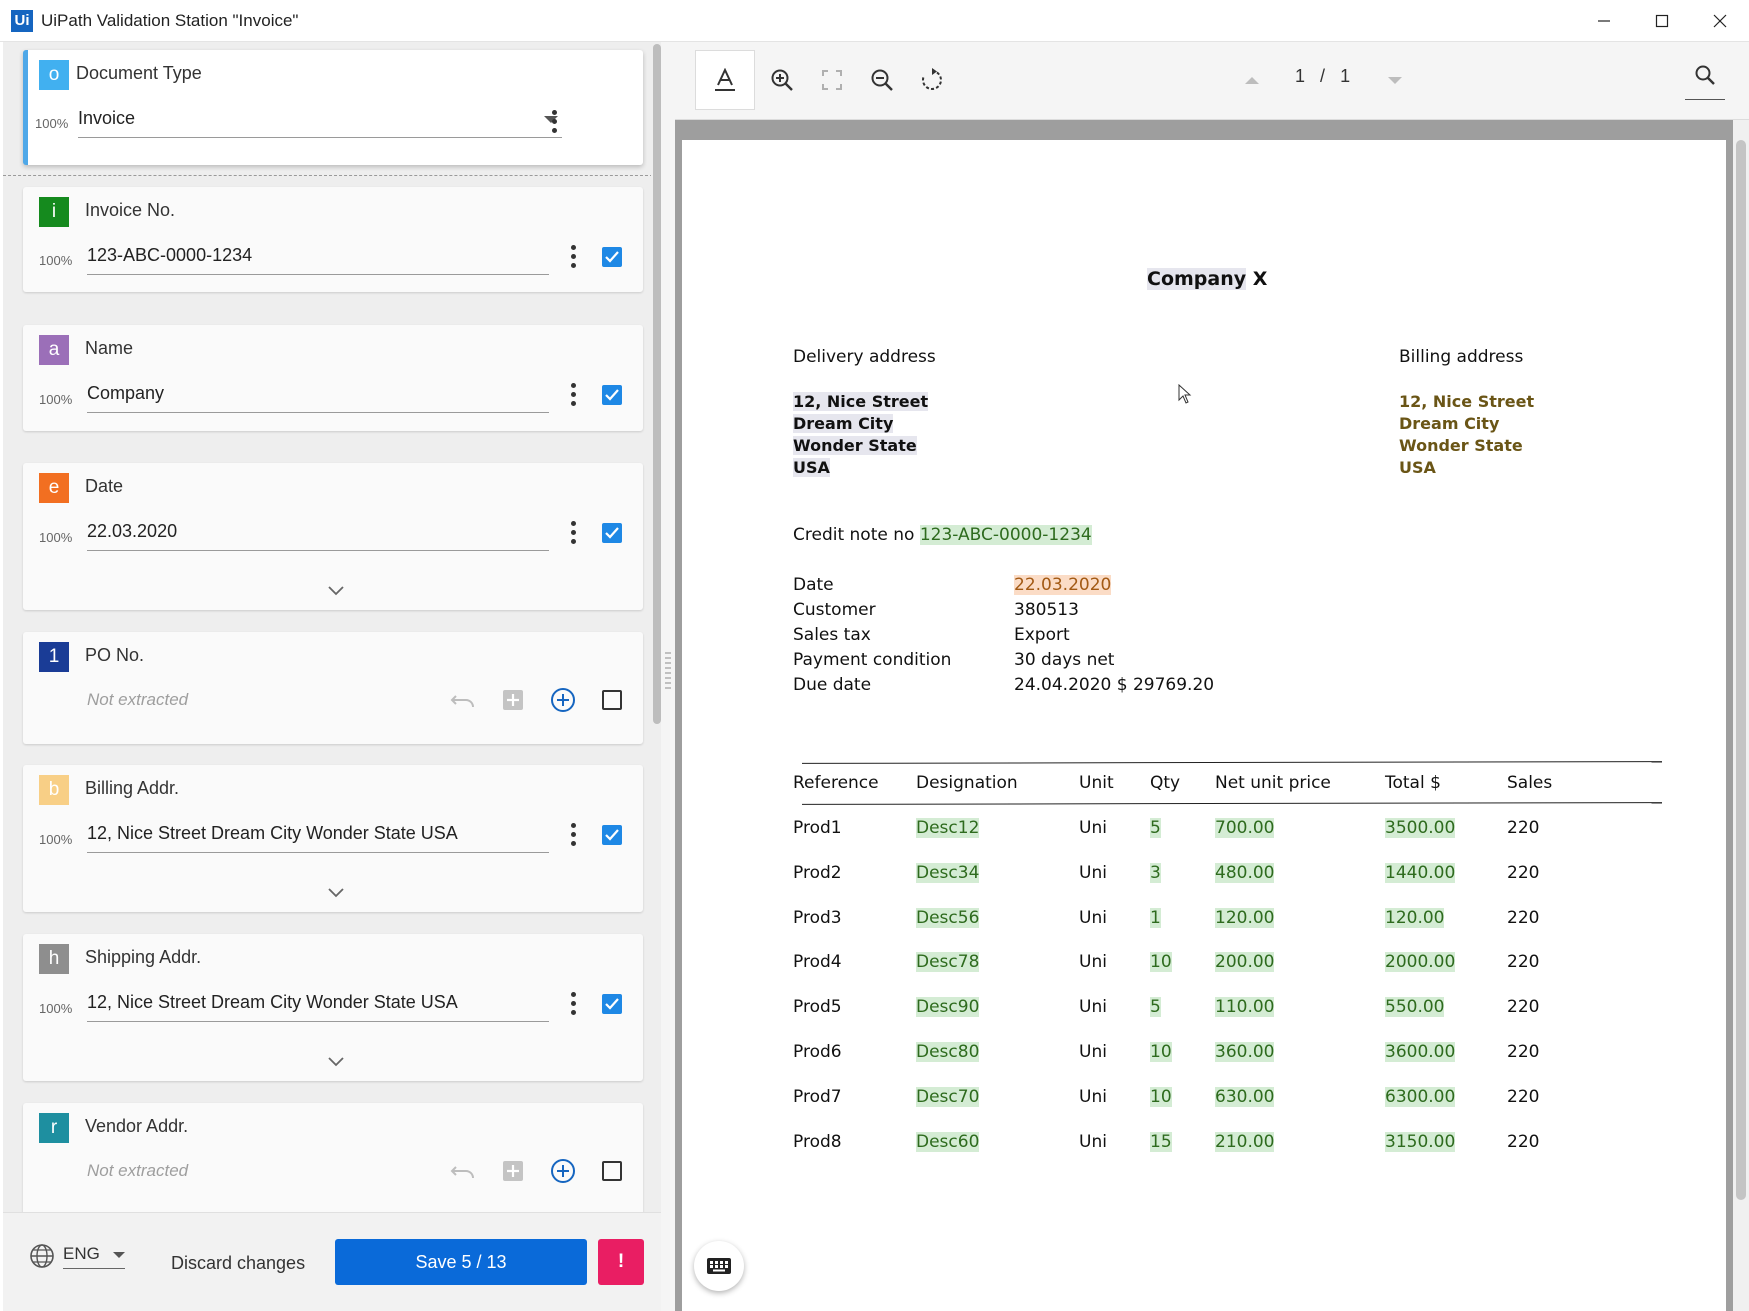  Describe the element at coordinates (1063, 585) in the screenshot. I see `date-value-highlight: 22.03.2020` at that location.